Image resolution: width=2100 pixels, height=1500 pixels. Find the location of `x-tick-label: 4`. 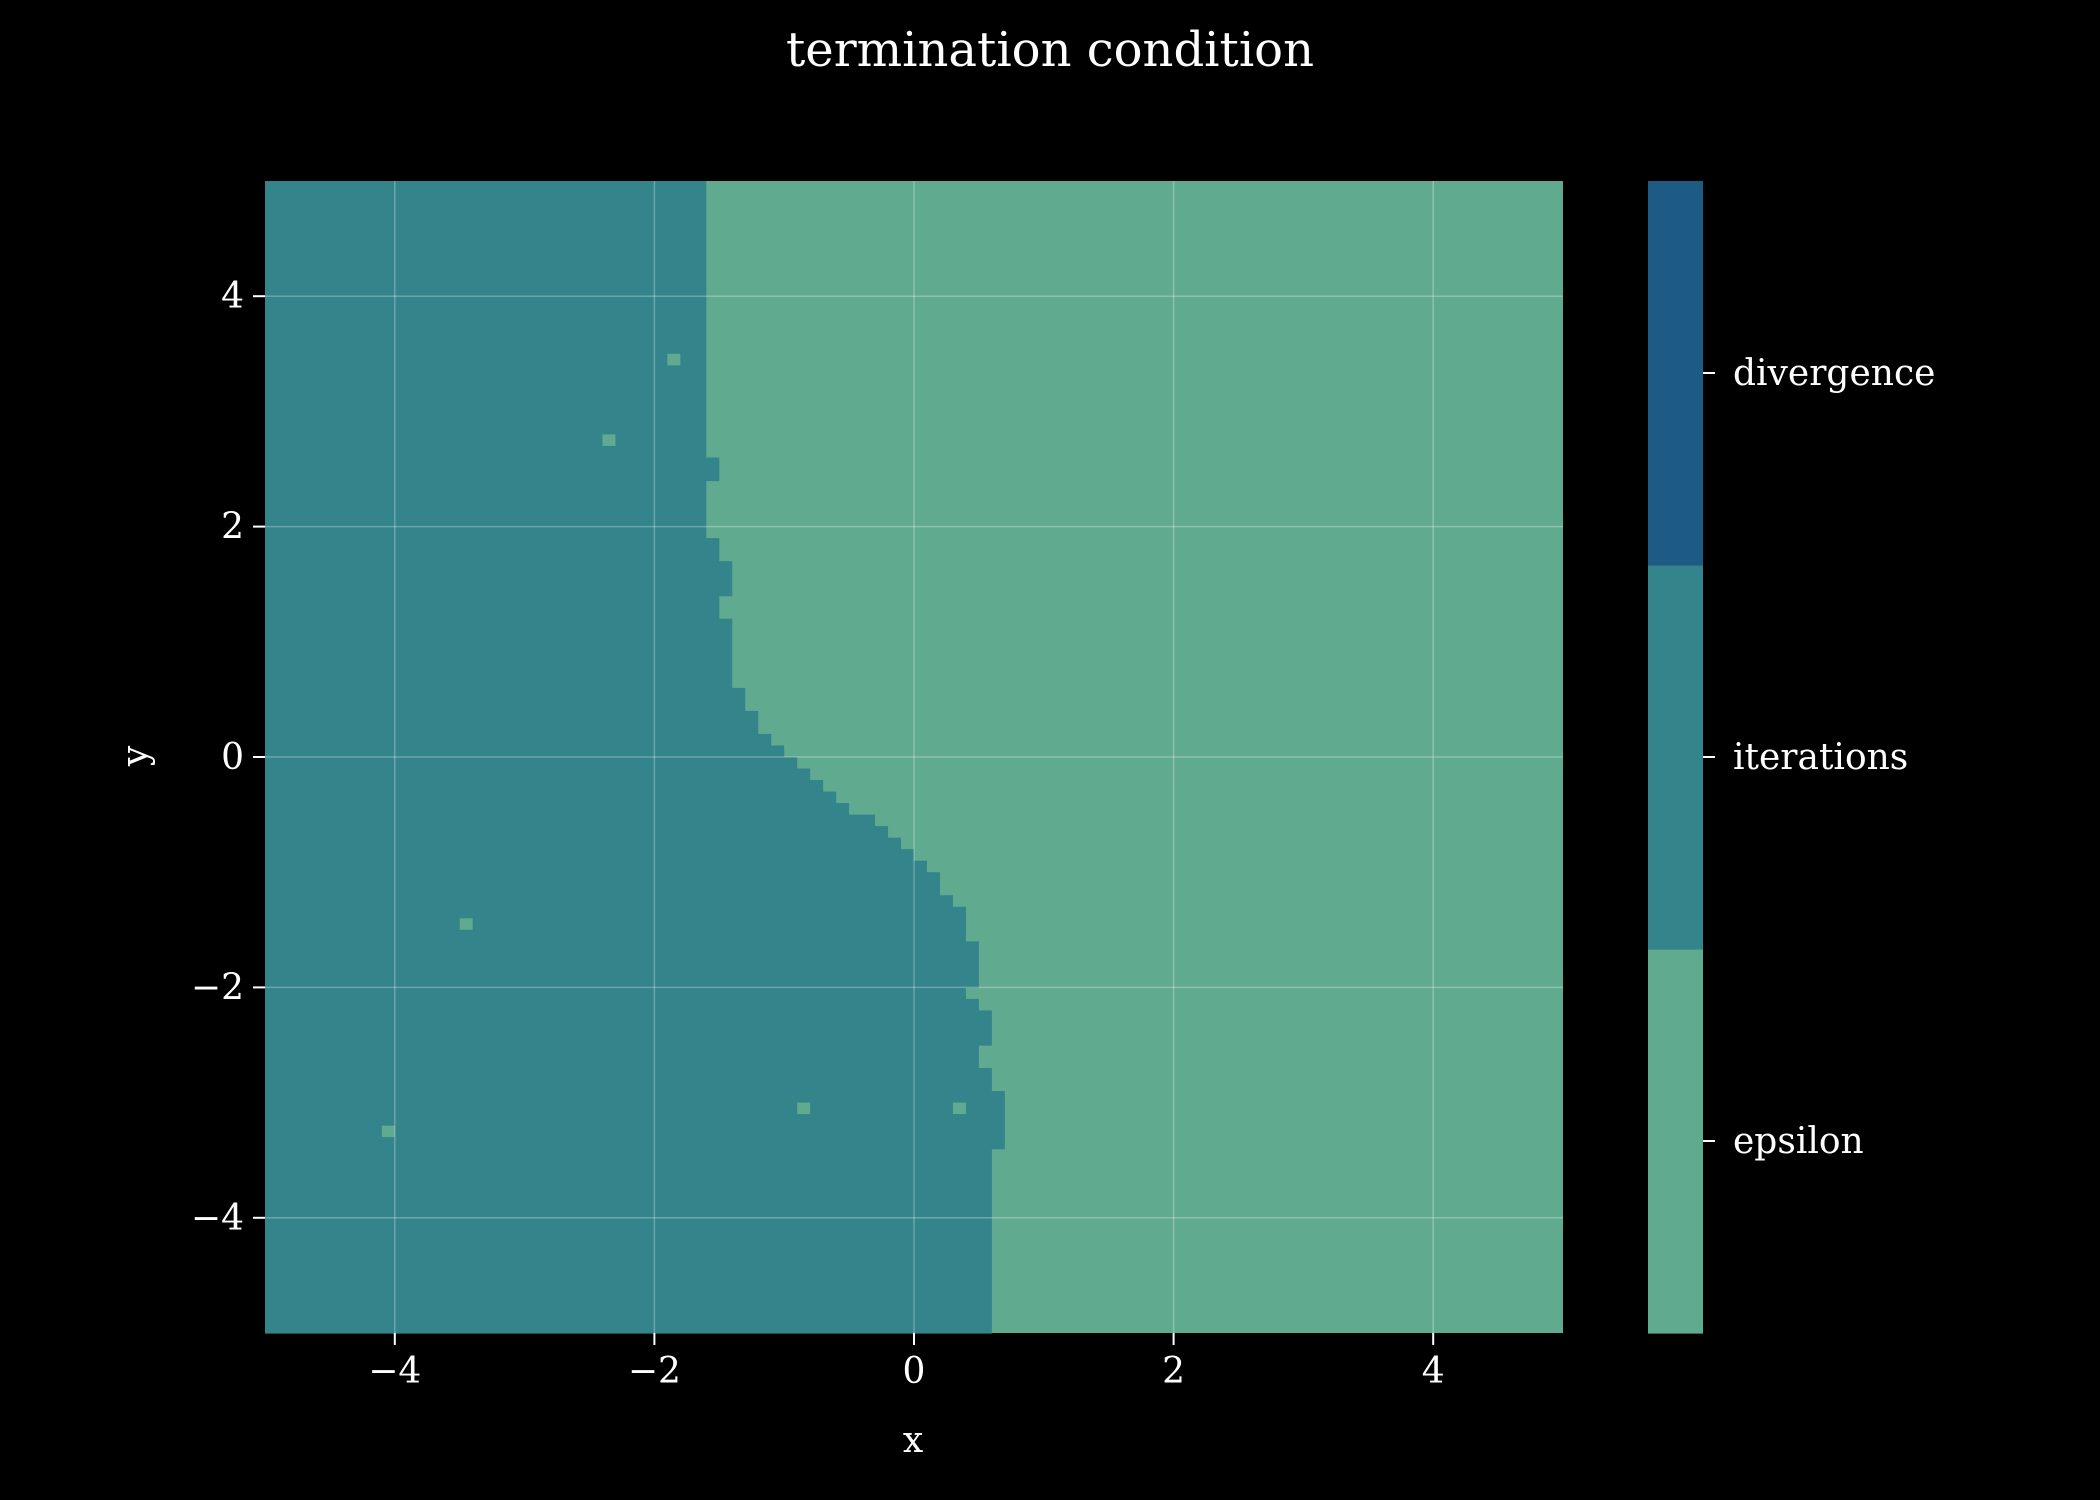

x-tick-label: 4 is located at coordinates (1433, 1371).